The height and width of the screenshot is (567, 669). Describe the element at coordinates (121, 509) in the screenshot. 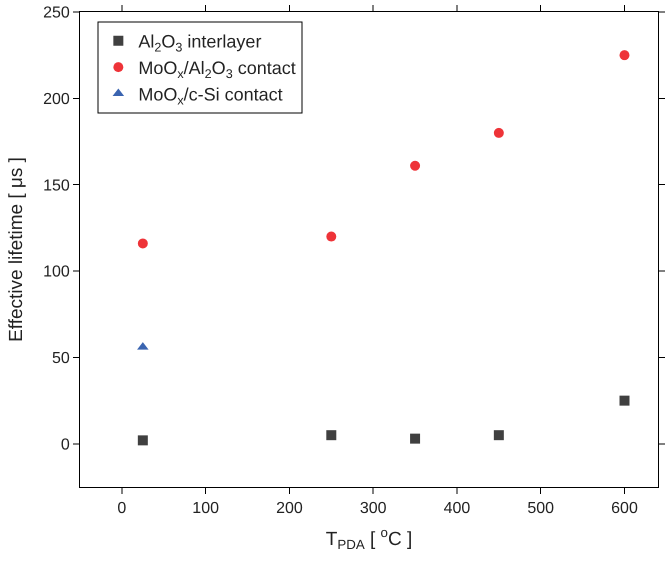

I see `x-tick-label: 0` at that location.